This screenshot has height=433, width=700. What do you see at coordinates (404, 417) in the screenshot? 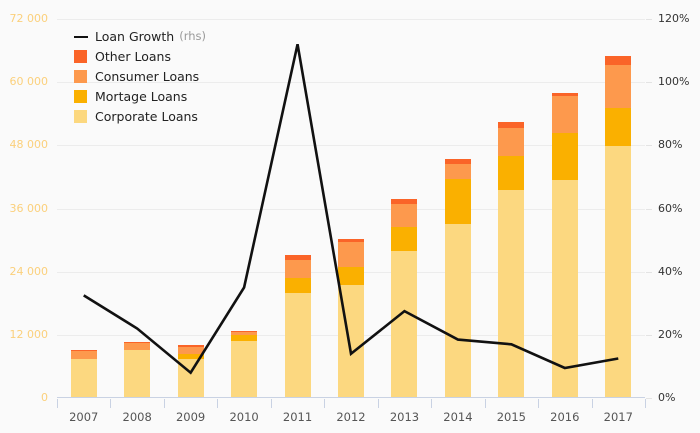
I see `x-axis-label-2013: 2013` at bounding box center [404, 417].